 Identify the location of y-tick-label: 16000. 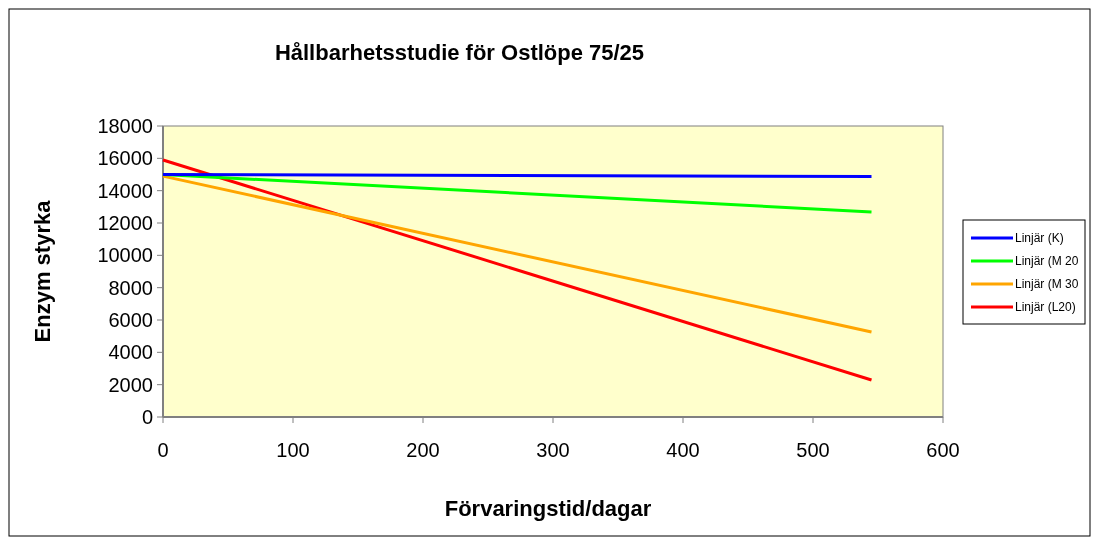
(125, 158).